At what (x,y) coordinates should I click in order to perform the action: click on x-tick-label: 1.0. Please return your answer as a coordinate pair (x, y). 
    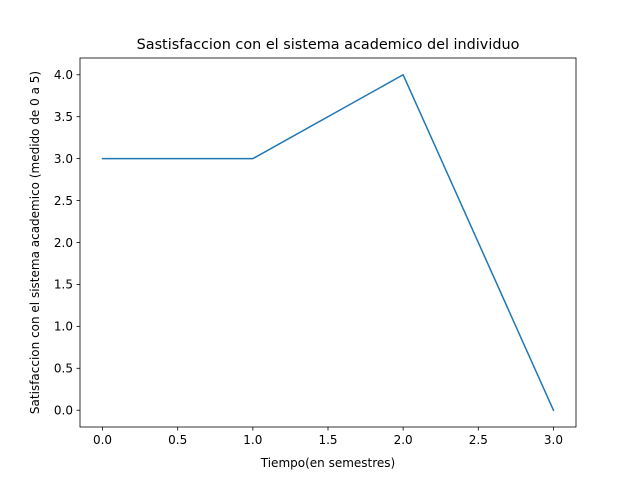
    Looking at the image, I should click on (252, 440).